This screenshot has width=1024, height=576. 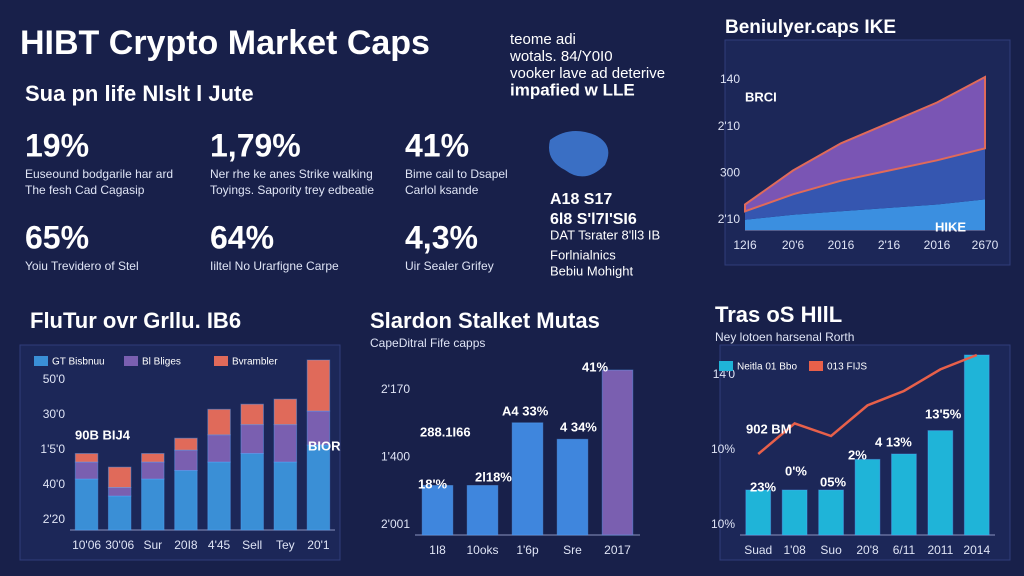 What do you see at coordinates (152, 545) in the screenshot?
I see `x-tick-label: Sur` at bounding box center [152, 545].